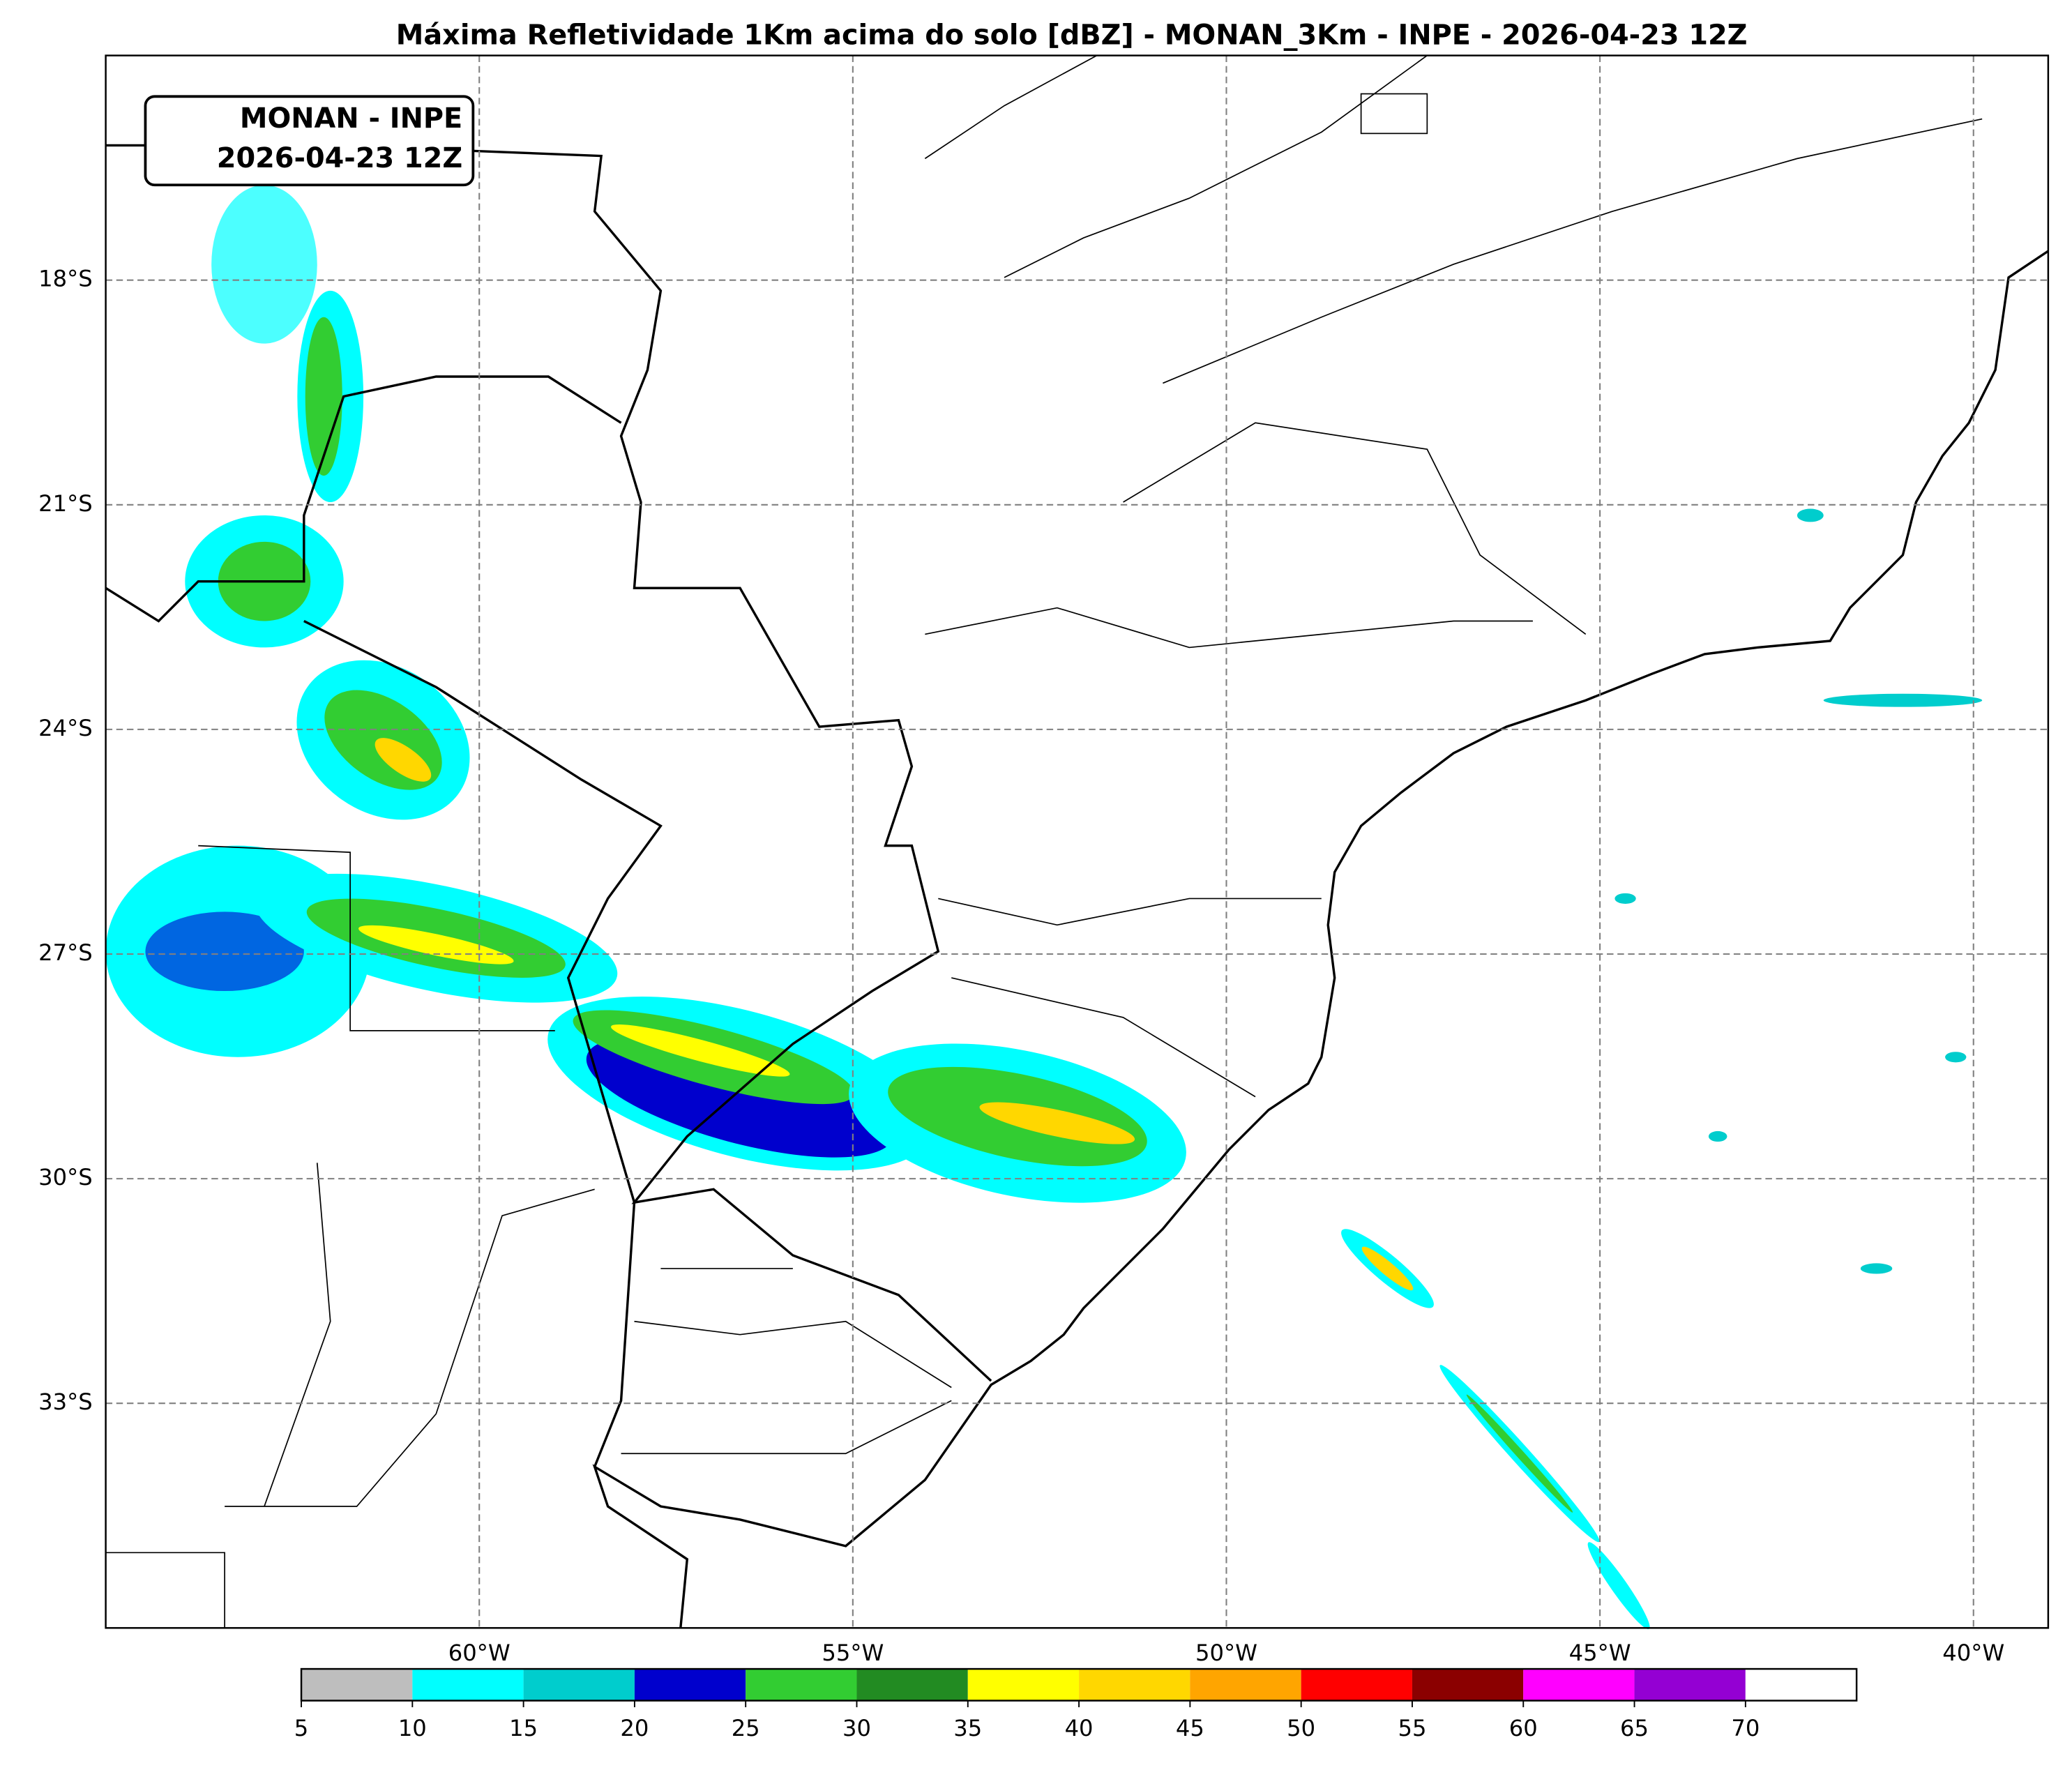 This screenshot has width=2072, height=1770. Describe the element at coordinates (1600, 1653) in the screenshot. I see `x-tick-label: 45°W` at that location.